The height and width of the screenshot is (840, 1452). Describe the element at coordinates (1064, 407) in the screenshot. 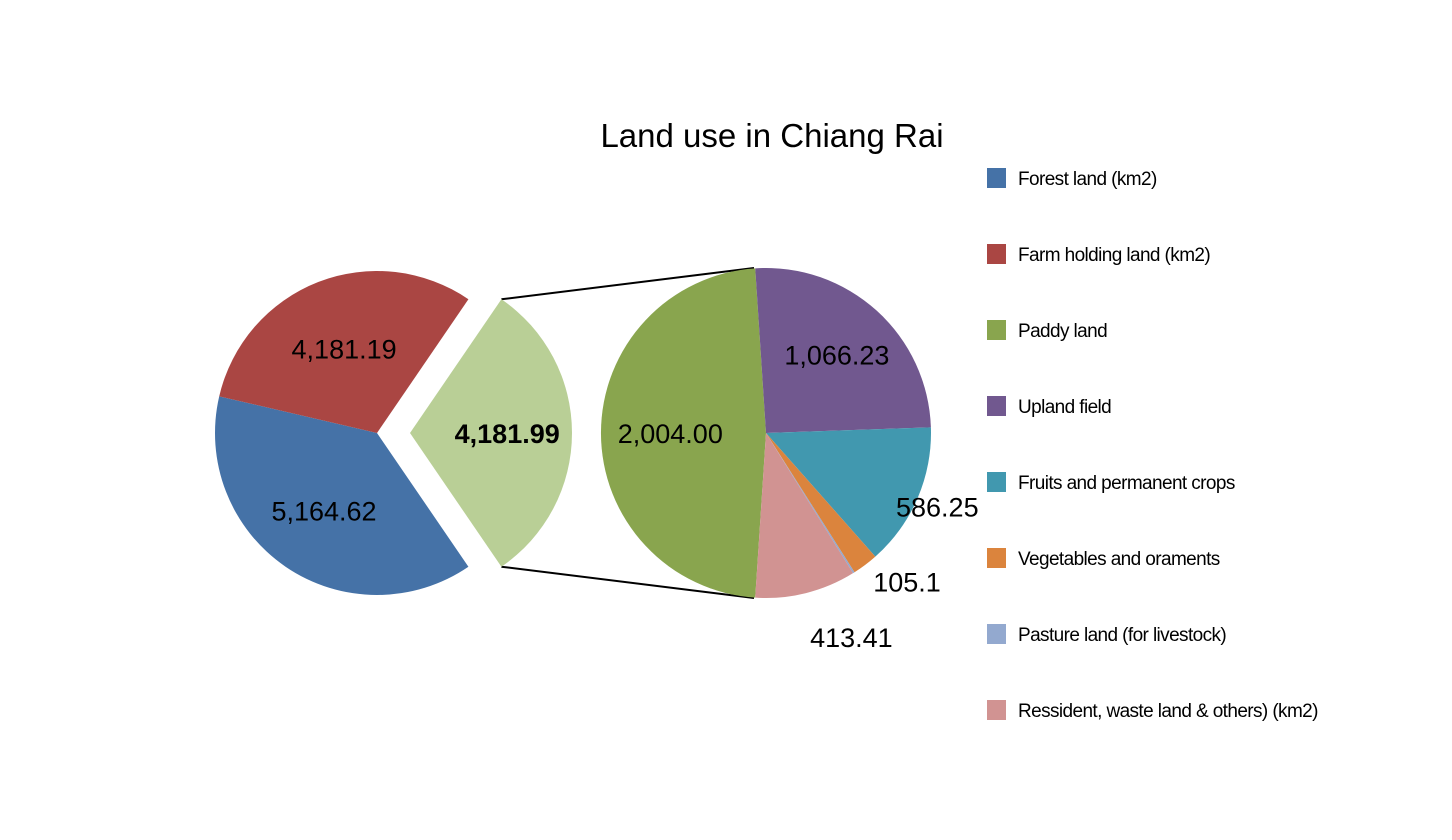

I see `legend-label: Upland field` at that location.